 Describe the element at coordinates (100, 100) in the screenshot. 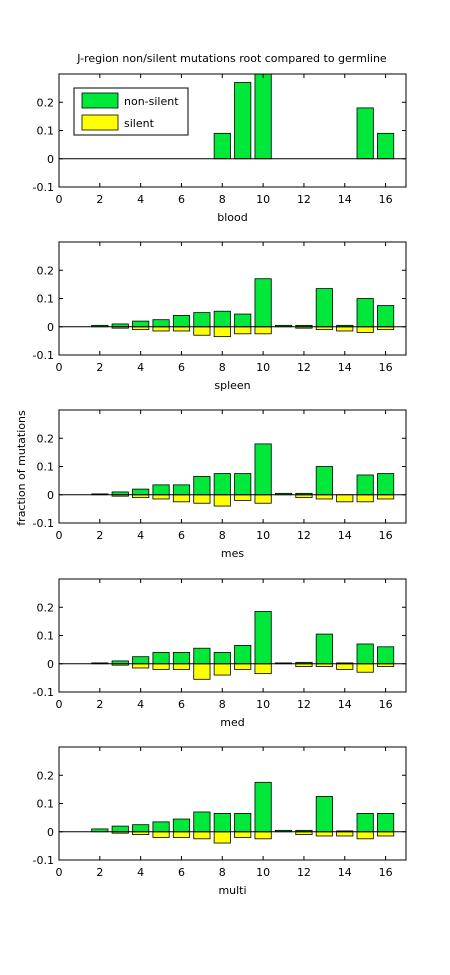

I see `legend-swatch-nonsilent` at that location.